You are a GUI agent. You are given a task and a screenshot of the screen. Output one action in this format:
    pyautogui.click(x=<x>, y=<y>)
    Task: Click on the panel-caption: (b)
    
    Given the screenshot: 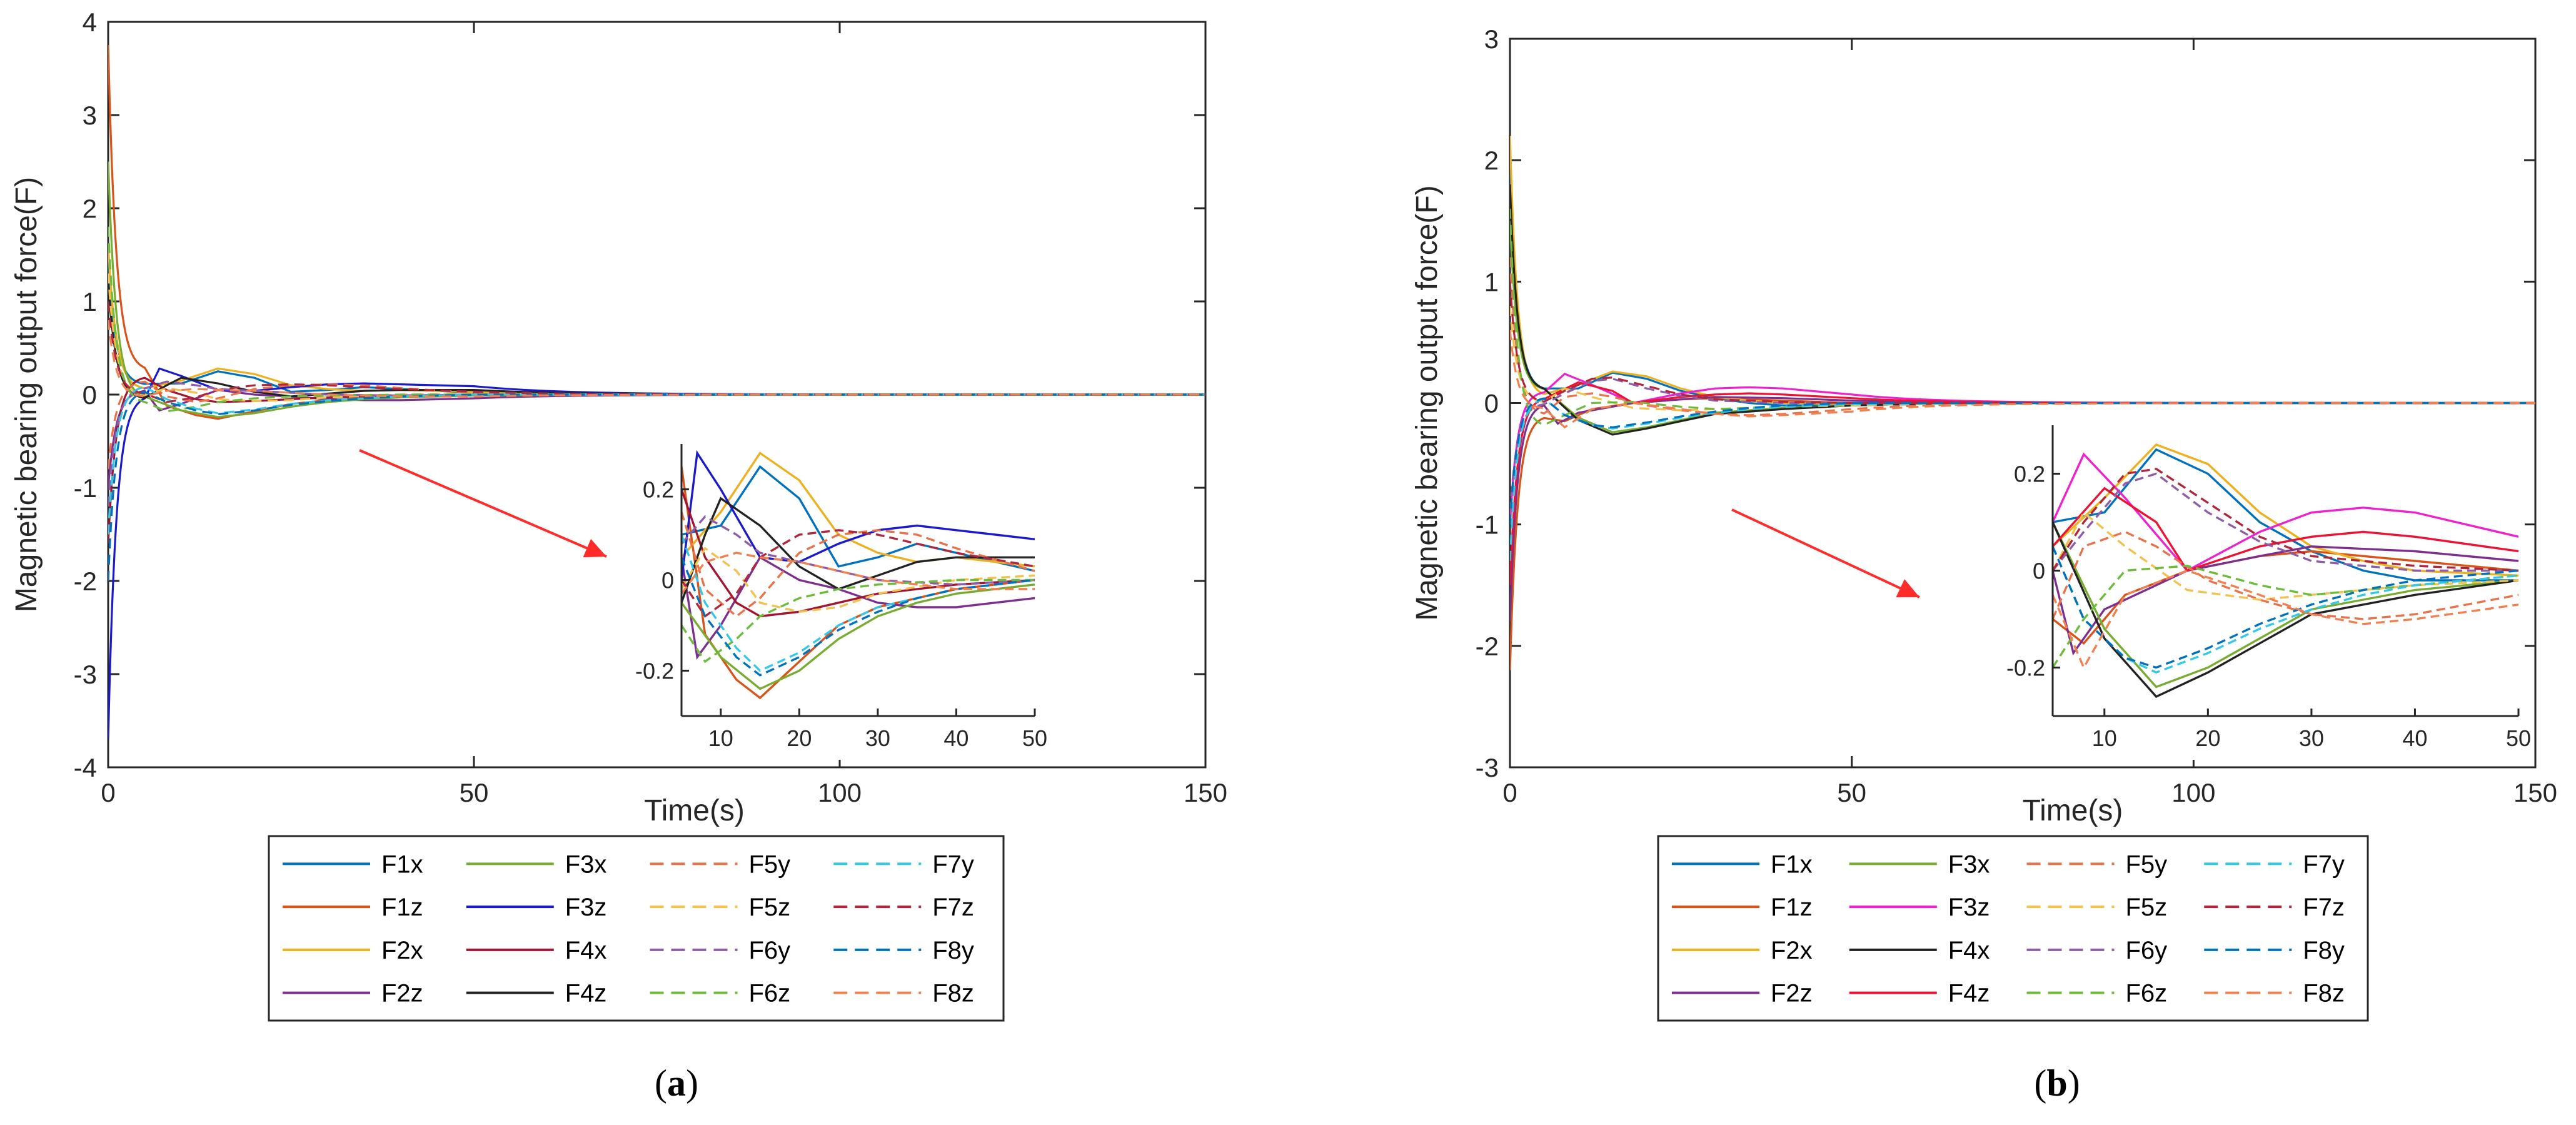 What is the action you would take?
    pyautogui.click(x=2057, y=1083)
    